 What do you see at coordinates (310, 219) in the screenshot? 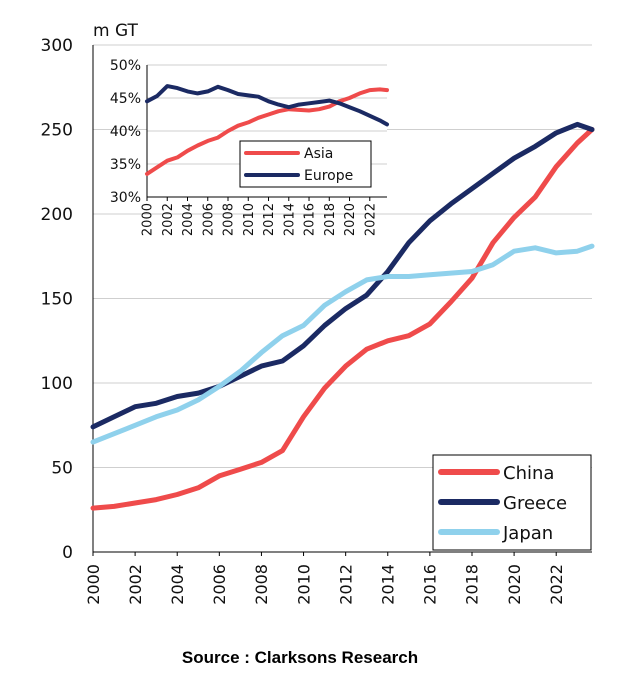
I see `inset-x-tick-label: 2016` at bounding box center [310, 219].